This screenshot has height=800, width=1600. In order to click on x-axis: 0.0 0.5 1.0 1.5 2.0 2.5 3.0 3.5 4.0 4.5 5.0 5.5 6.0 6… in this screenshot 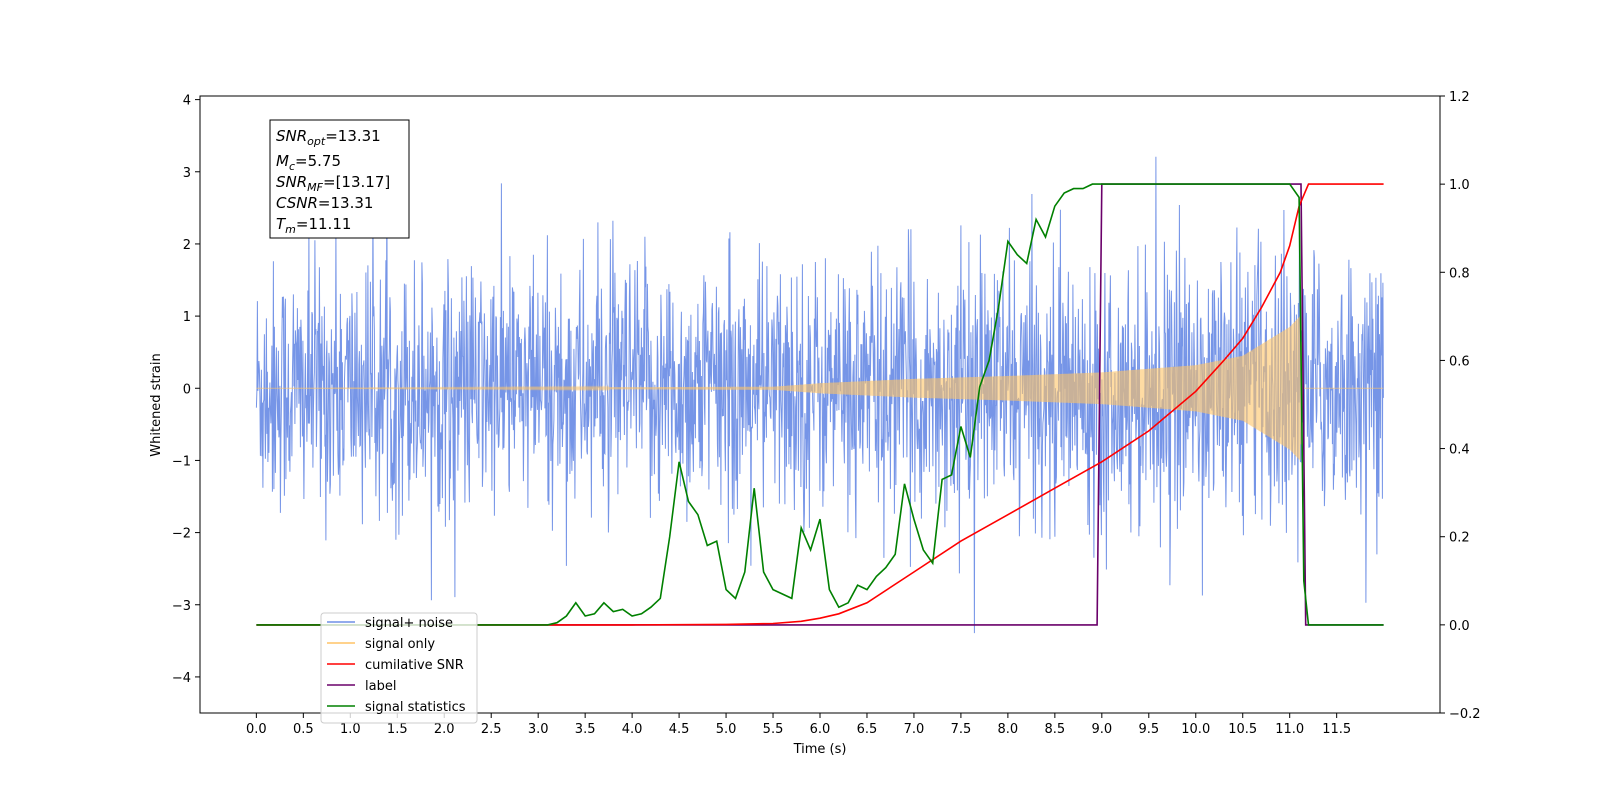, I will do `click(798, 725)`.